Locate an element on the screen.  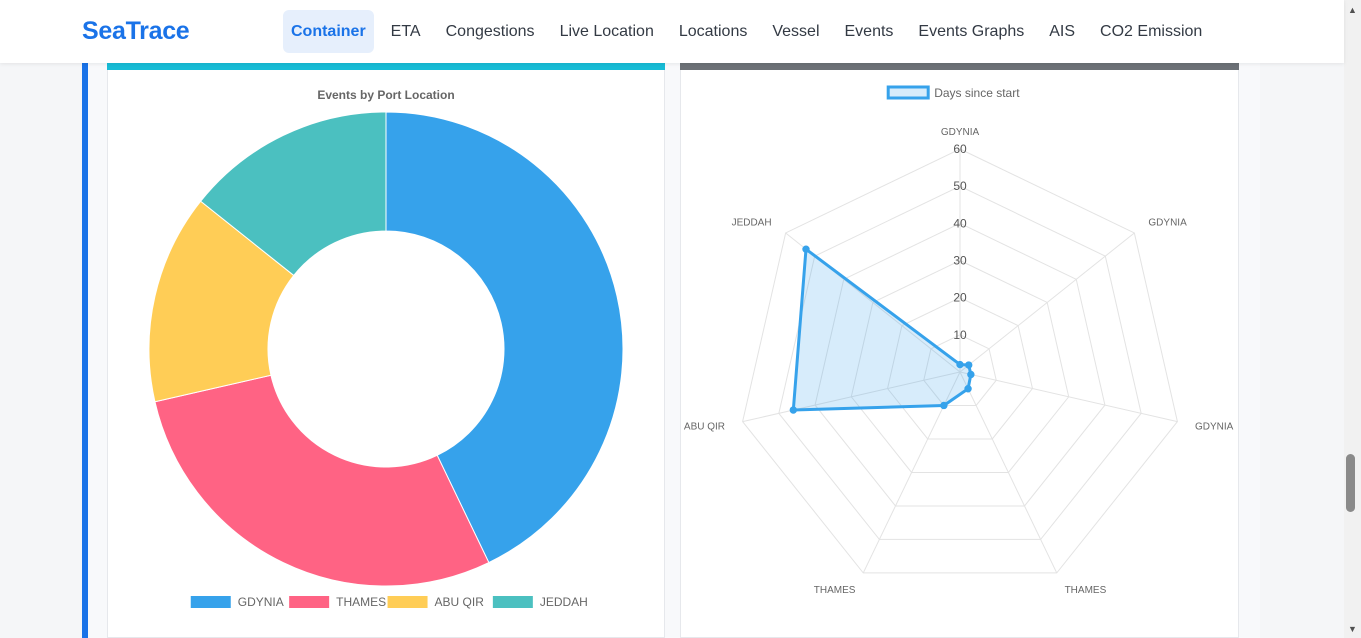
radar-axis-label-abu-qir: ABU QIR is located at coordinates (704, 427).